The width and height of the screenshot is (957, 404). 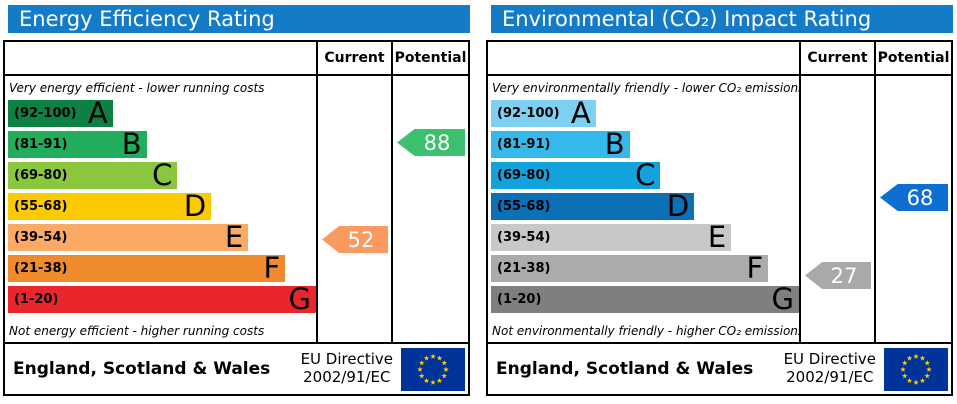 What do you see at coordinates (912, 59) in the screenshot?
I see `co2-column-header-potential: Potential` at bounding box center [912, 59].